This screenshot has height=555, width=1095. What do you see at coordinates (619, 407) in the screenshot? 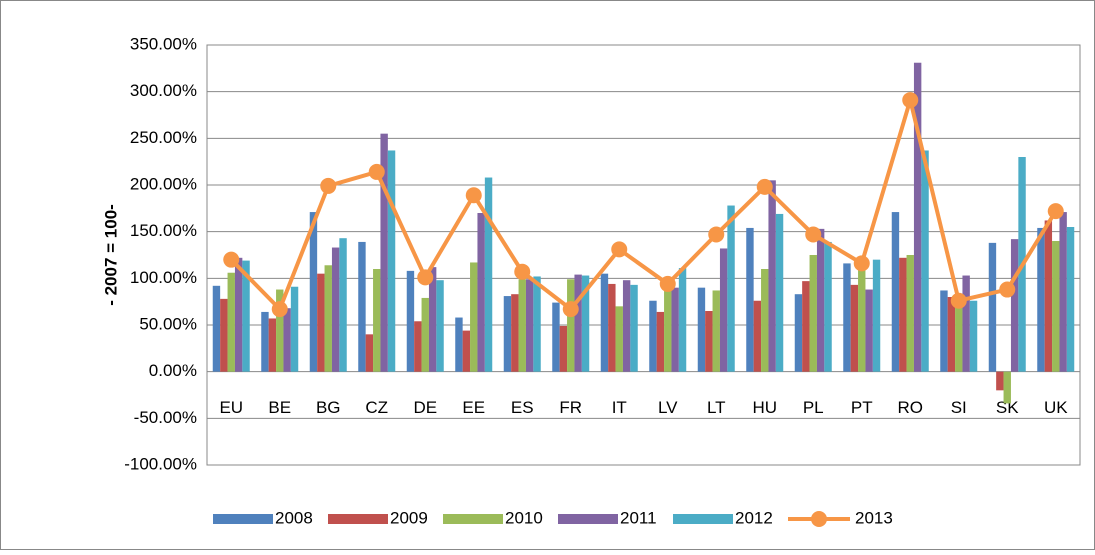
I see `x-tick-label: IT` at bounding box center [619, 407].